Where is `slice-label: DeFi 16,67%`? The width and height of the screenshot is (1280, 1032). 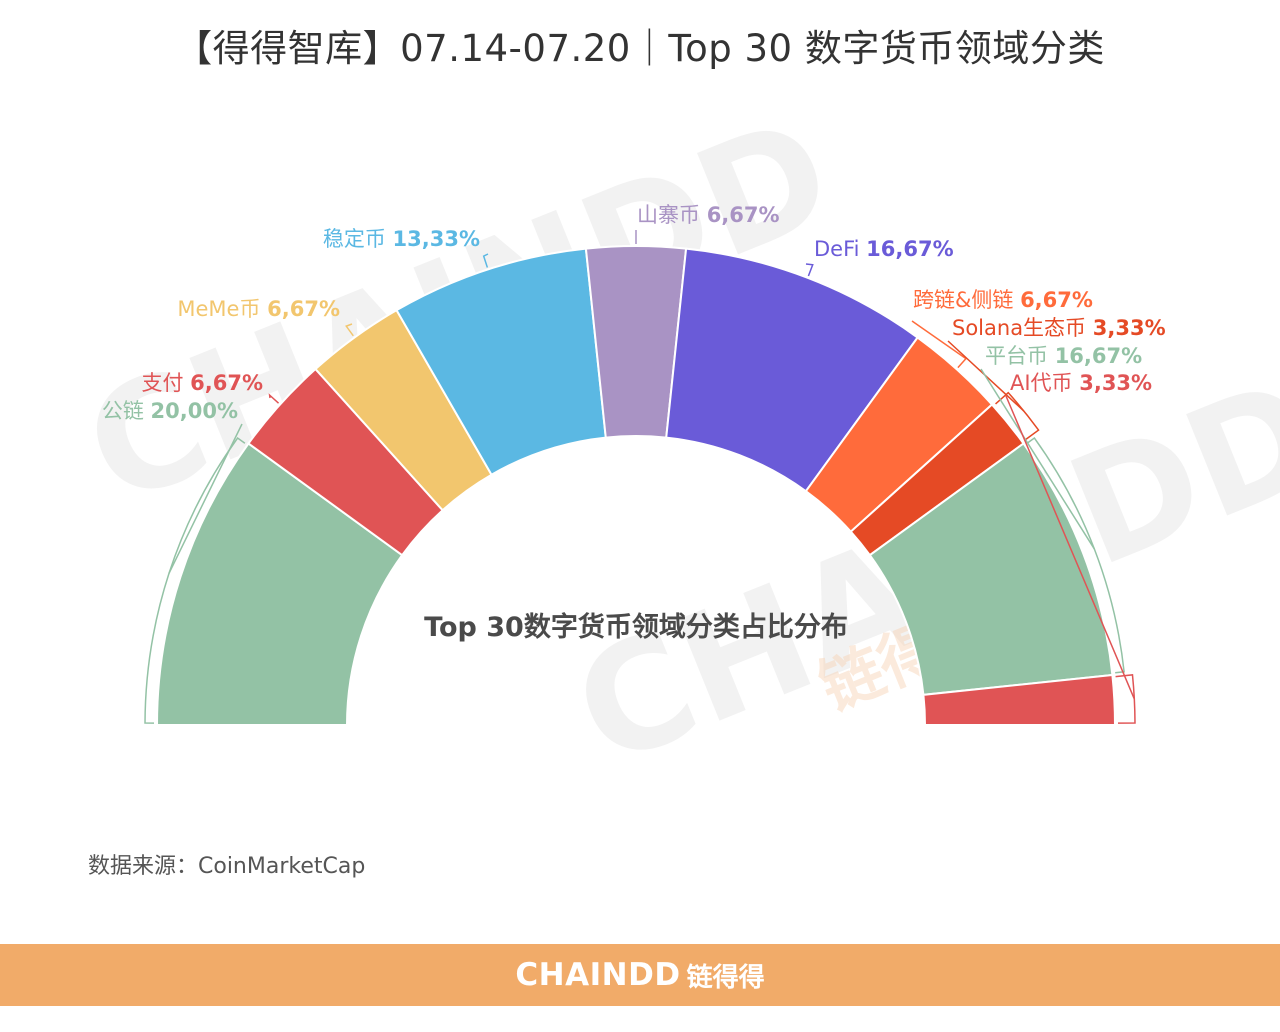
slice-label: DeFi 16,67% is located at coordinates (884, 249).